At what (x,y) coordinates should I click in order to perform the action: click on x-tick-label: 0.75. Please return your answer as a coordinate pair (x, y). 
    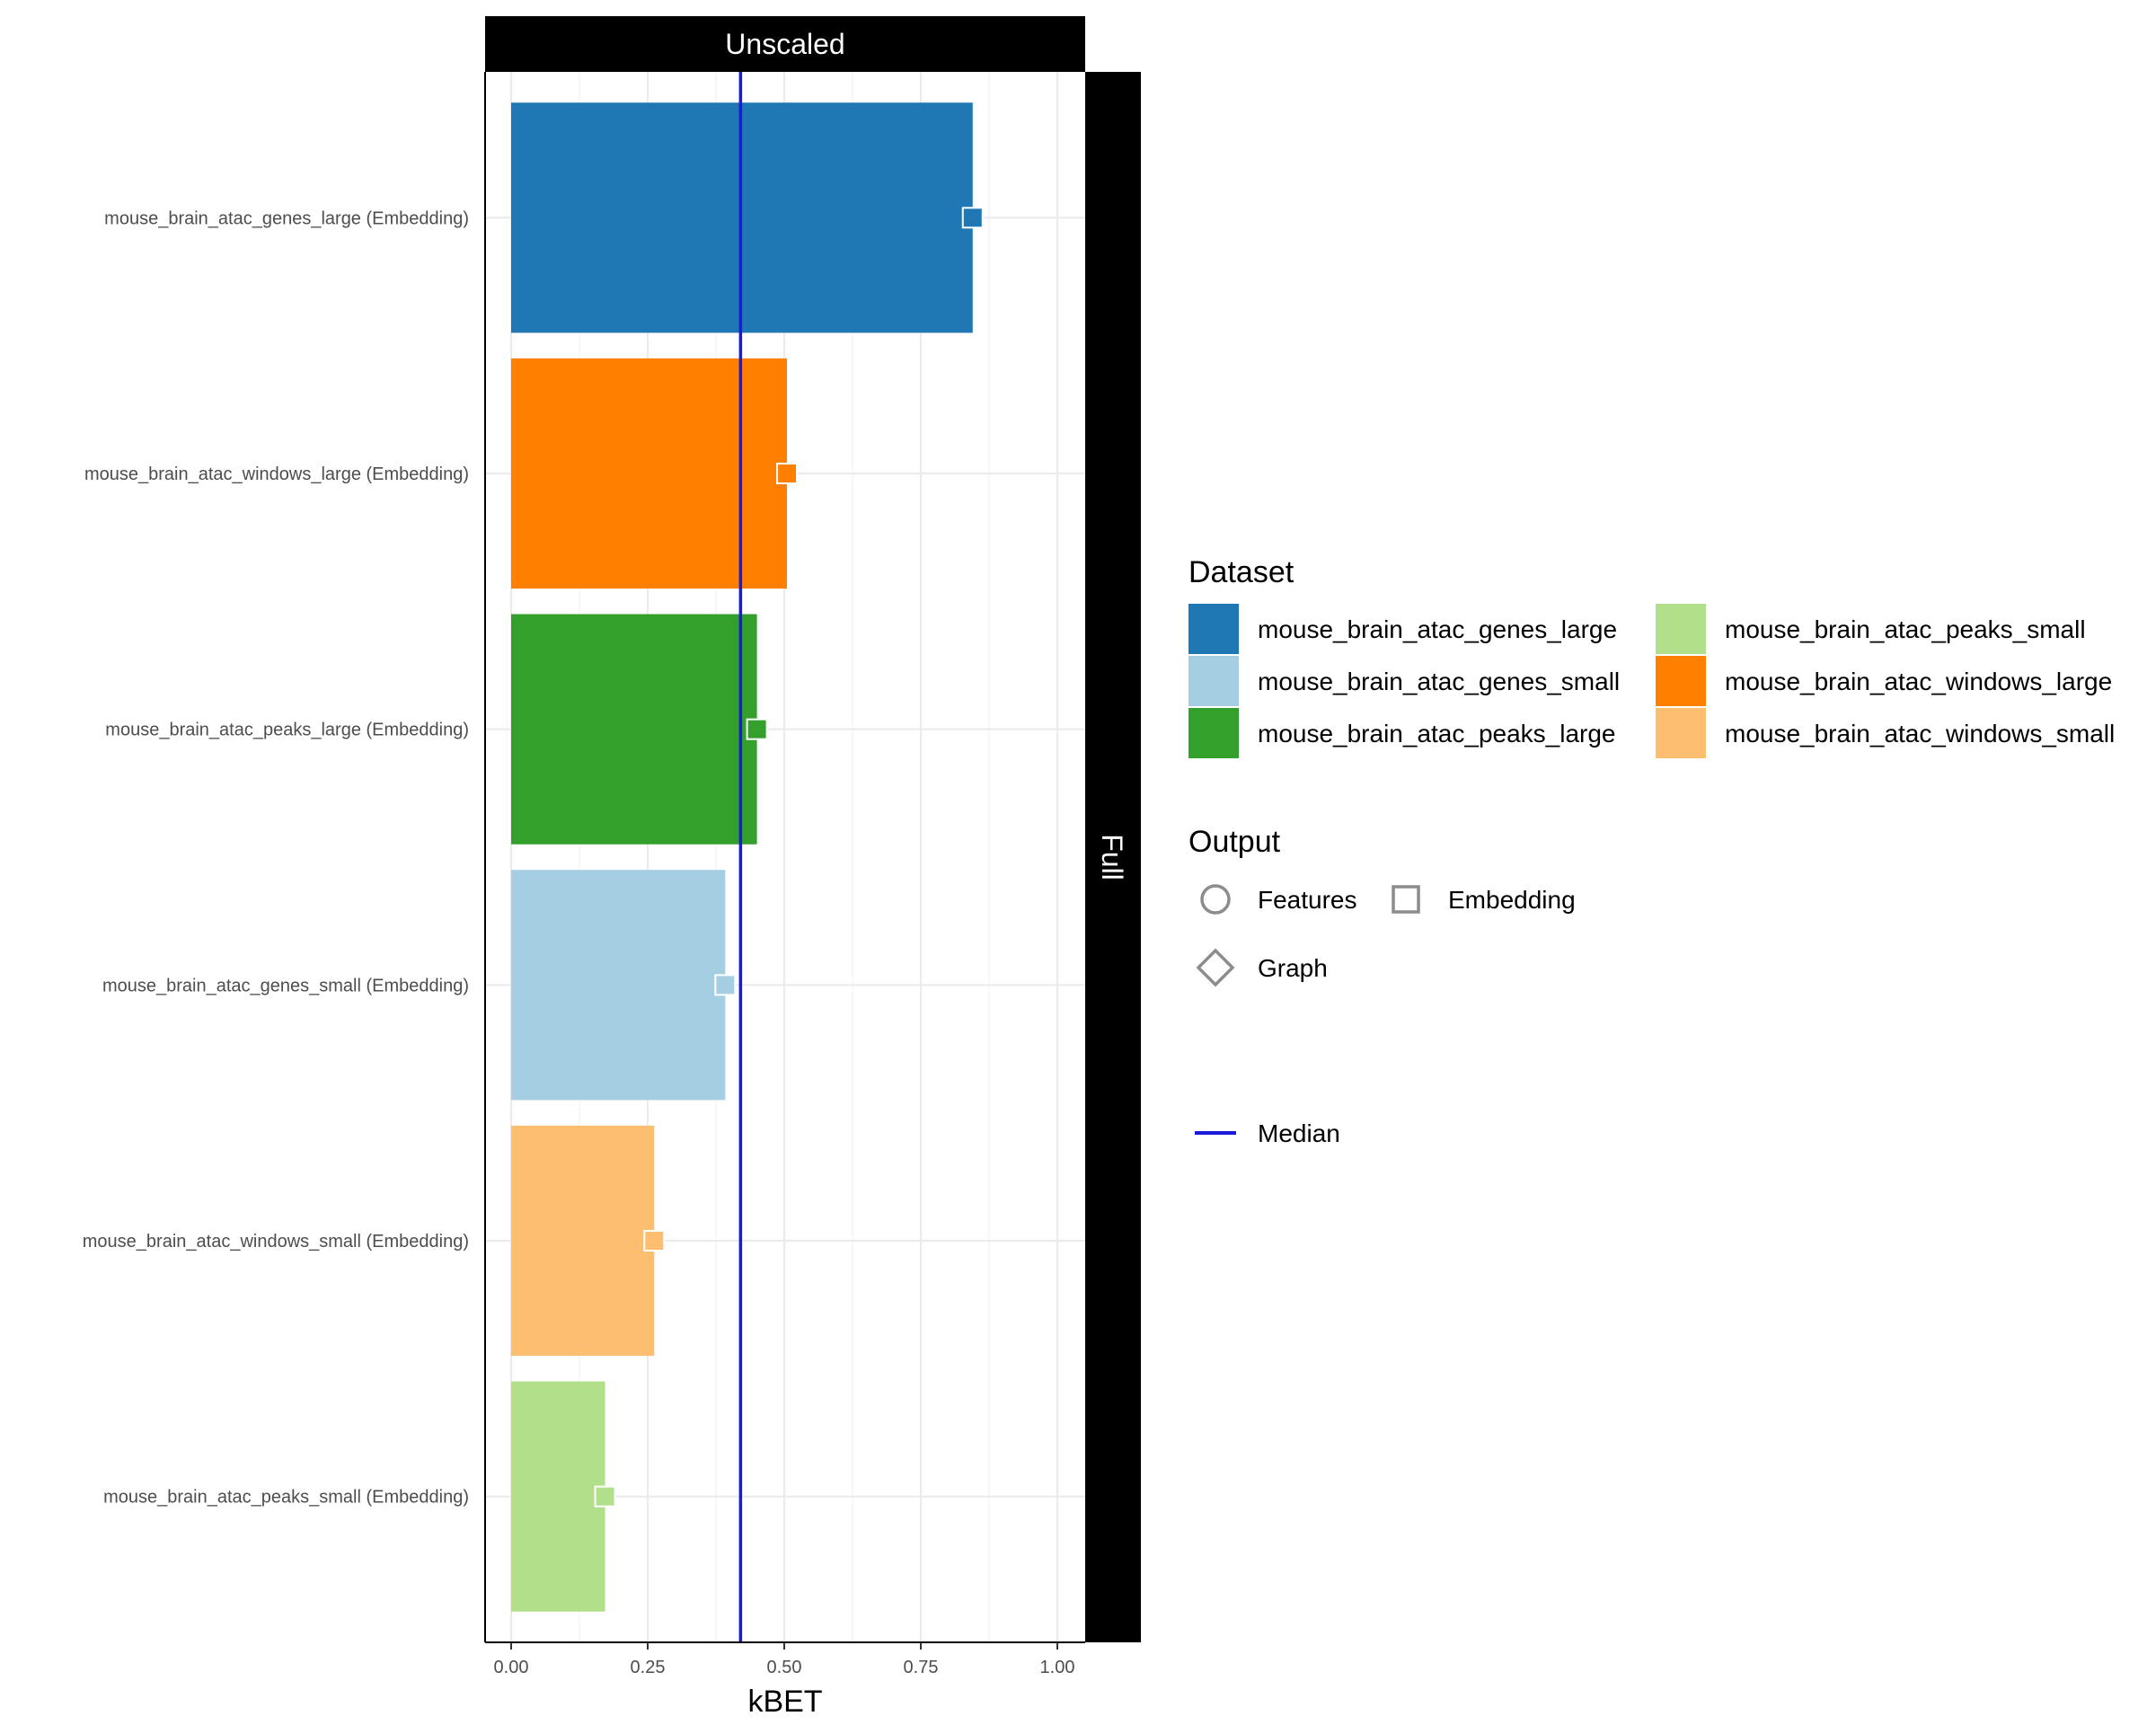
    Looking at the image, I should click on (921, 1667).